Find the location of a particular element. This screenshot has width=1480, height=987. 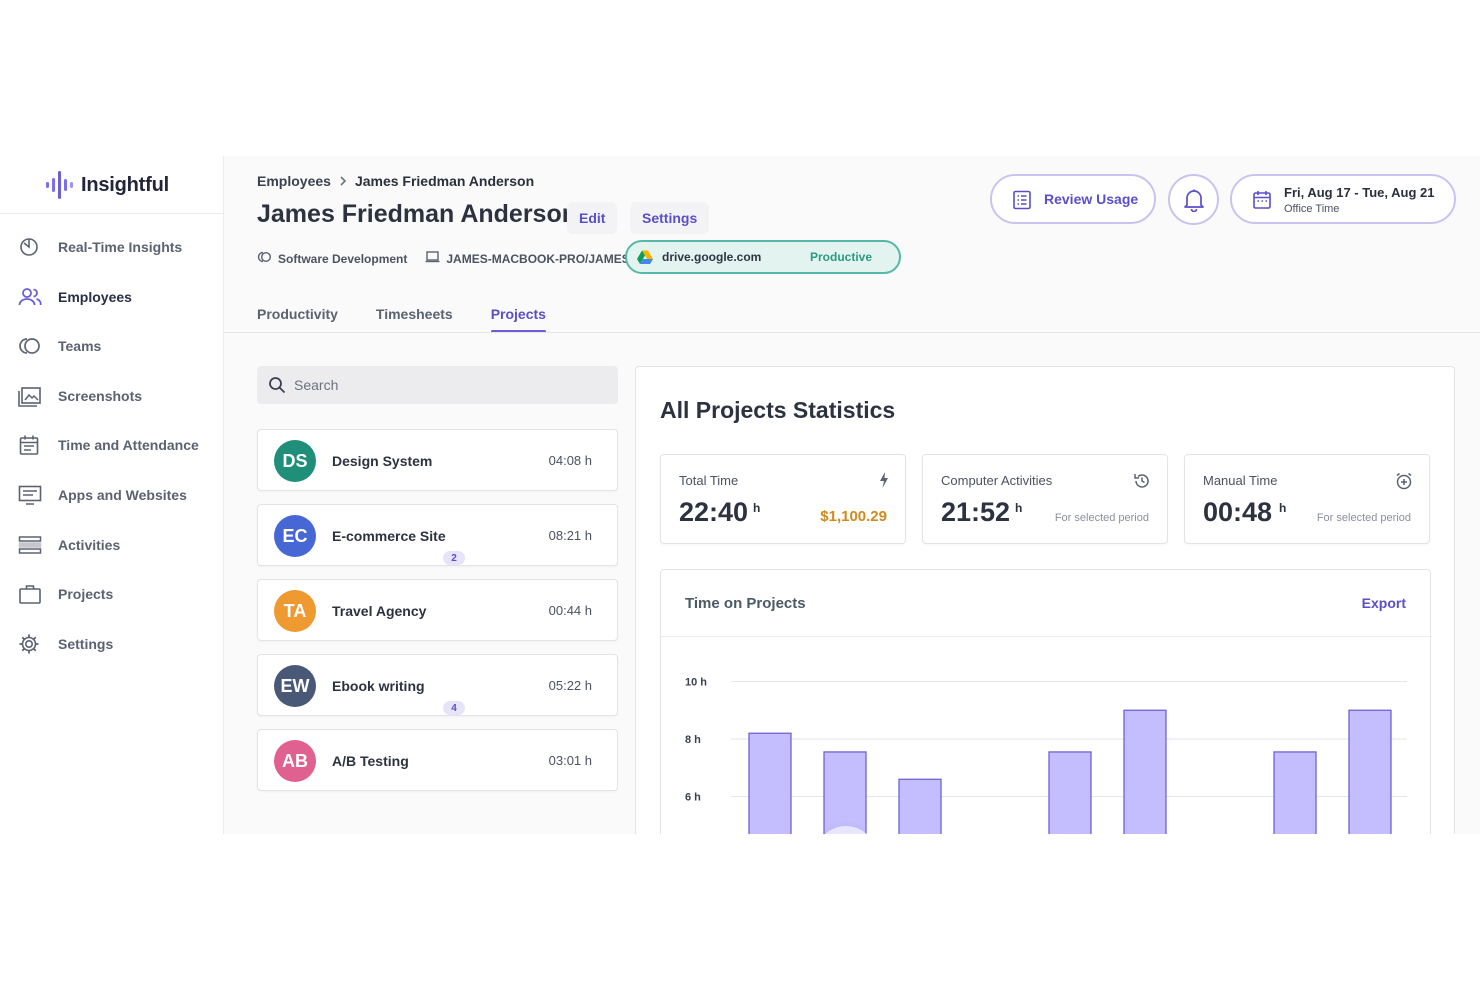

sidebar-item-teams: Teams is located at coordinates (112, 346).